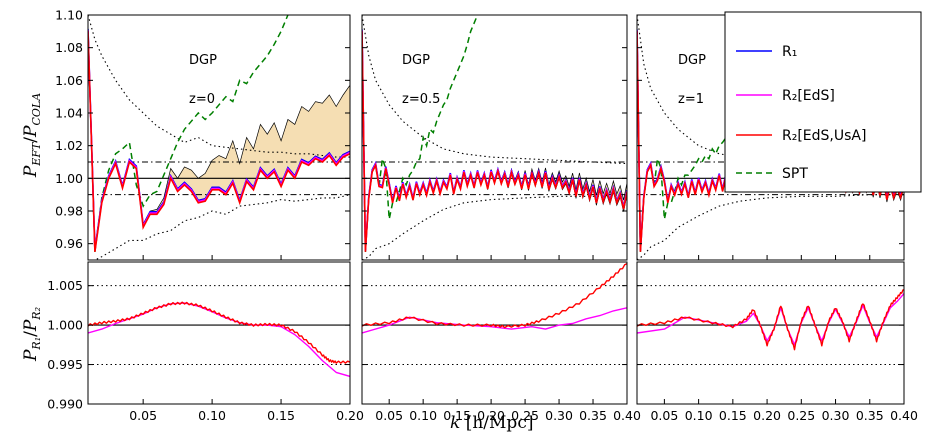  I want to click on panel-z0-redshift-label: z=0, so click(202, 99).